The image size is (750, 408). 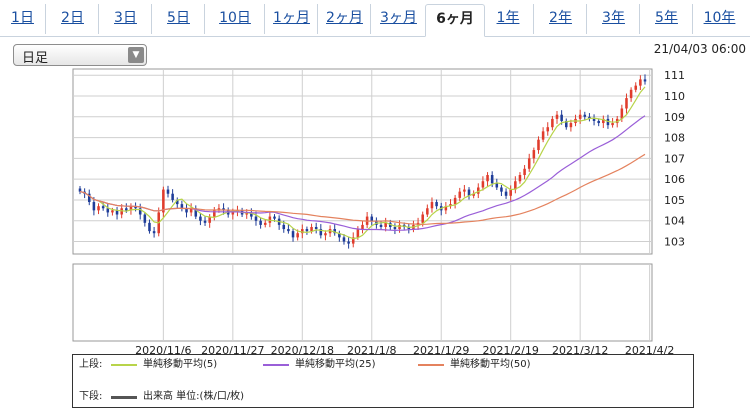 What do you see at coordinates (719, 19) in the screenshot?
I see `tab-14: 10年` at bounding box center [719, 19].